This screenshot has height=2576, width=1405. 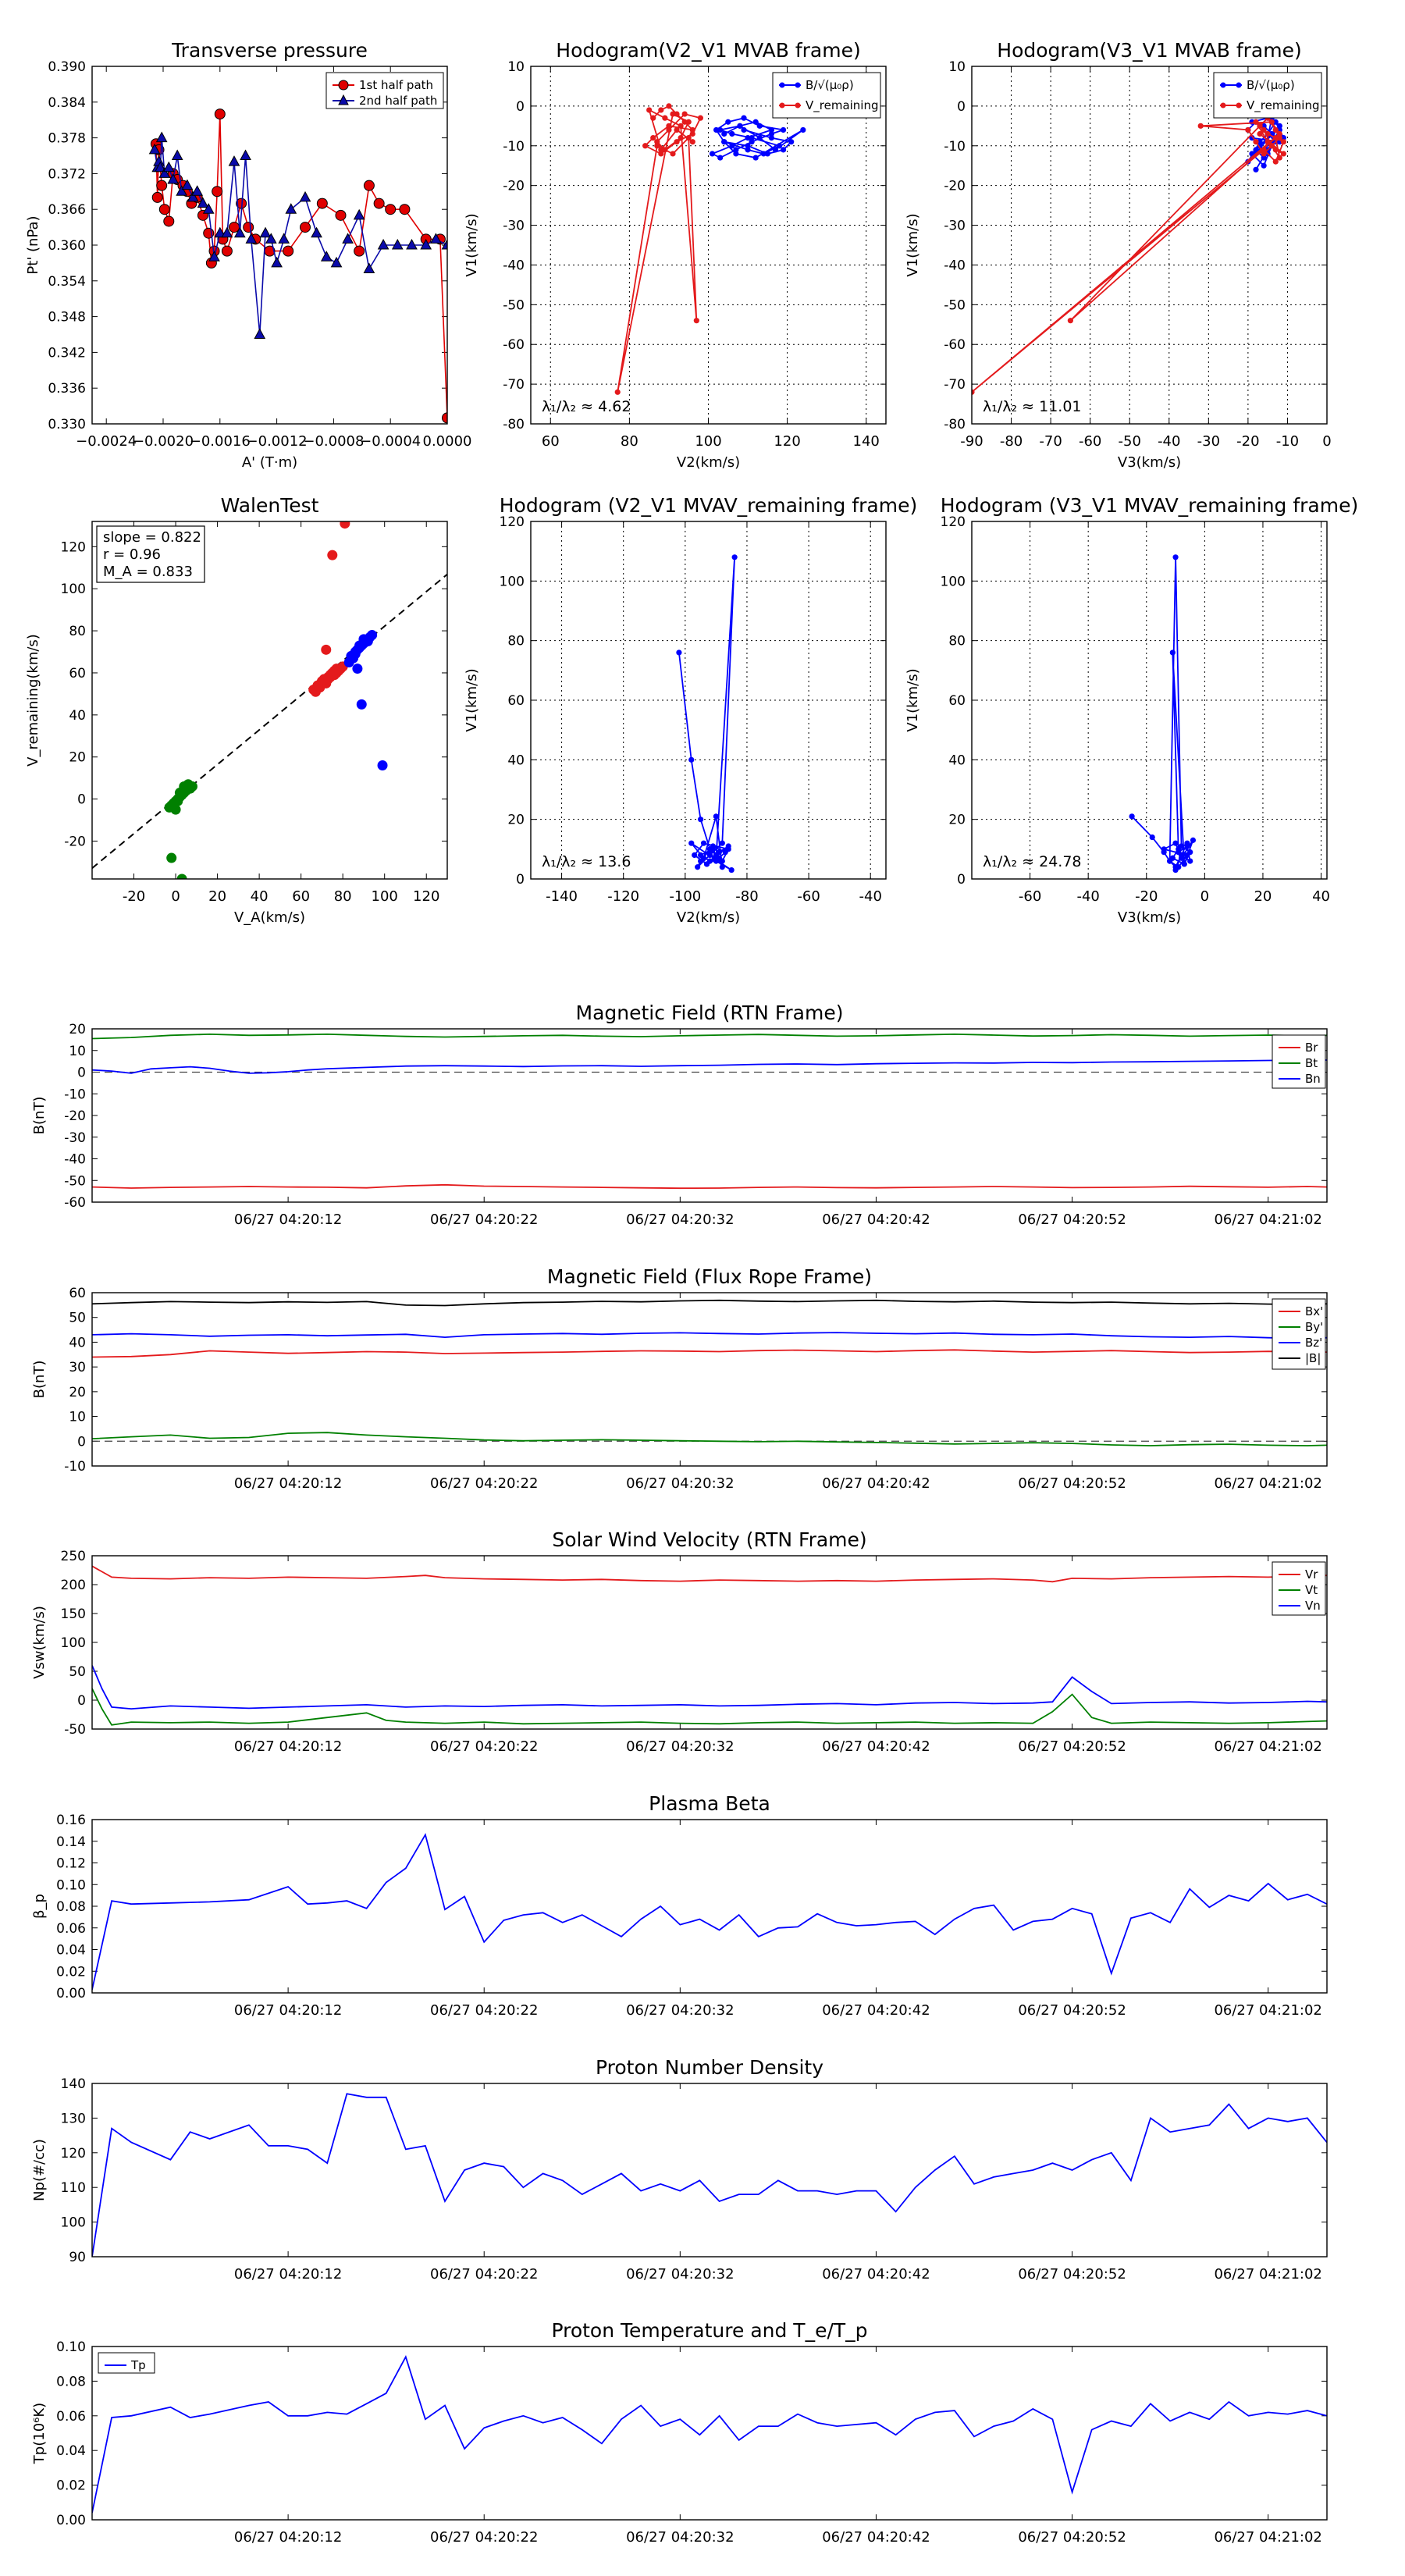 What do you see at coordinates (40, 1380) in the screenshot?
I see `y-axis-label: B(nT)` at bounding box center [40, 1380].